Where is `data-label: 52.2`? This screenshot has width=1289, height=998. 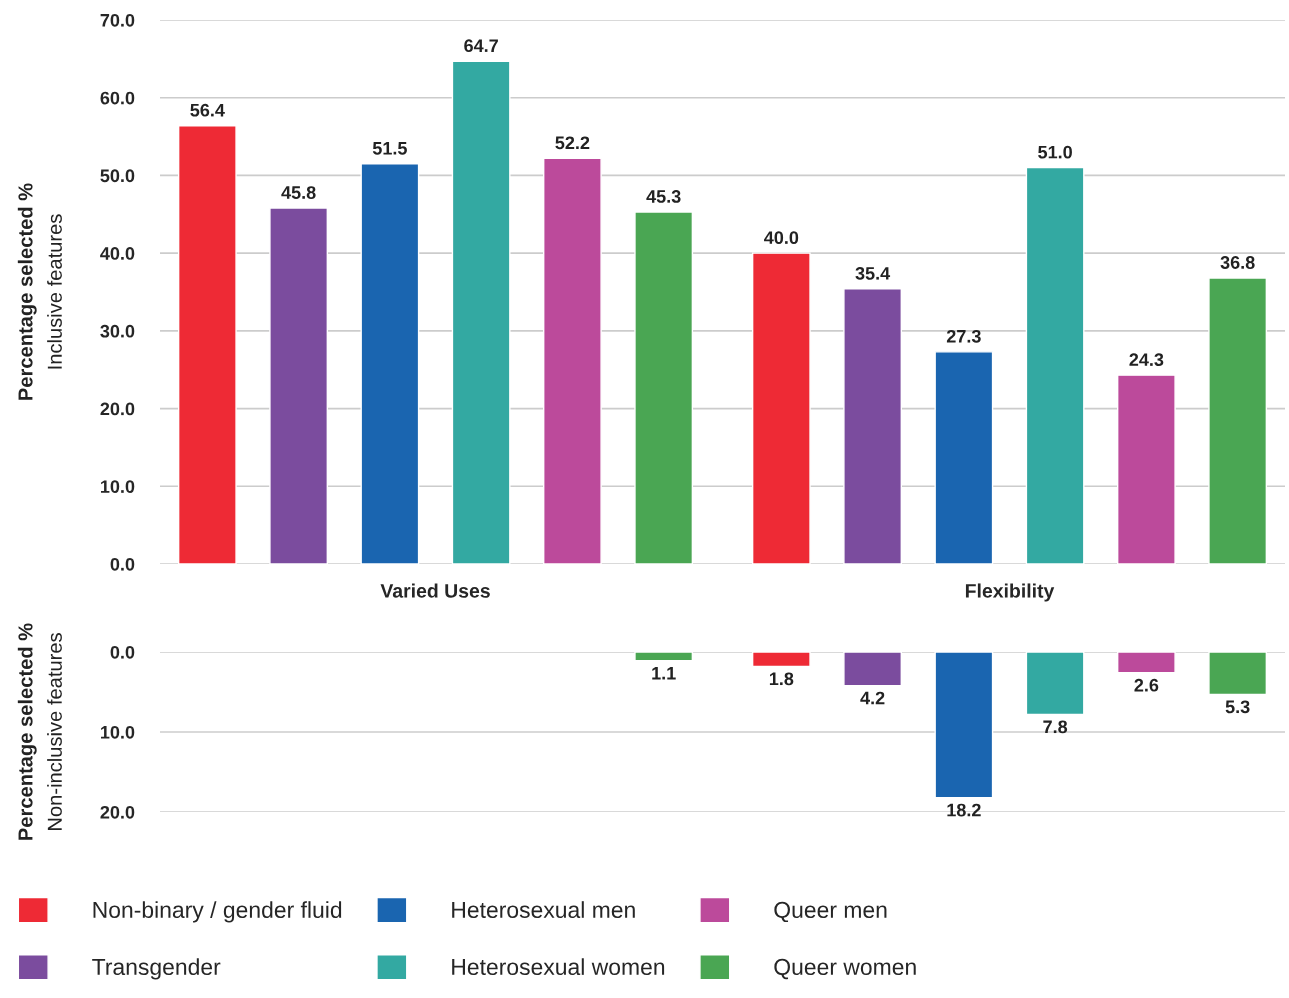
data-label: 52.2 is located at coordinates (572, 143).